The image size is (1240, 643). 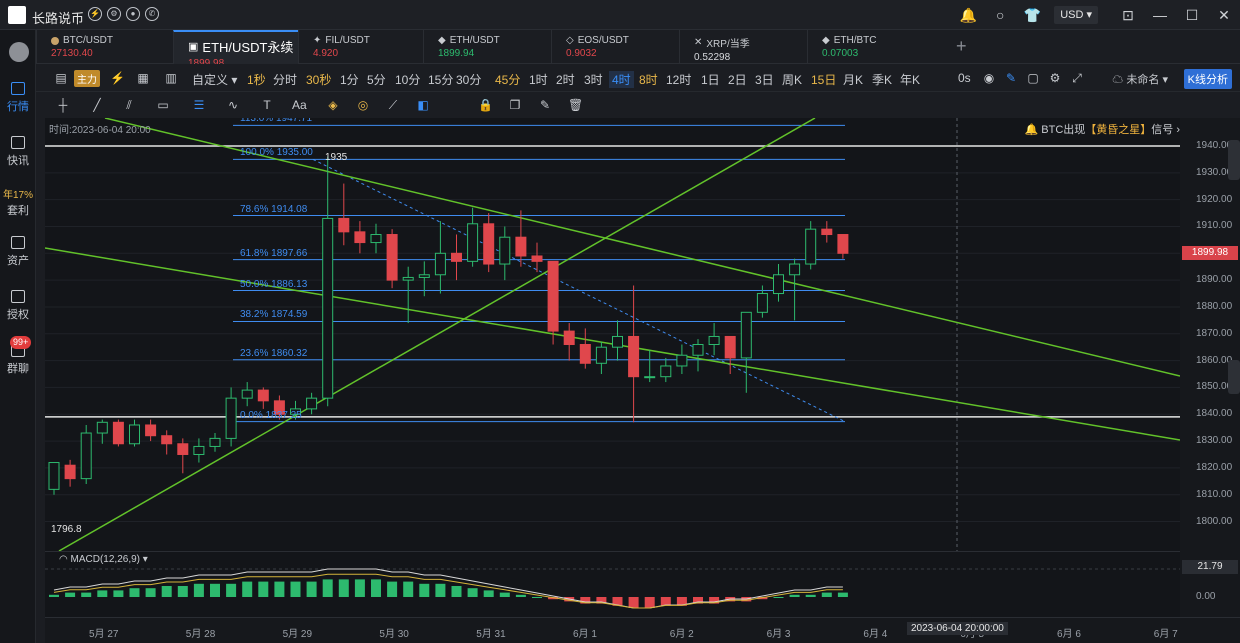 I want to click on sidebar-item-auth: 授权, so click(x=18, y=306).